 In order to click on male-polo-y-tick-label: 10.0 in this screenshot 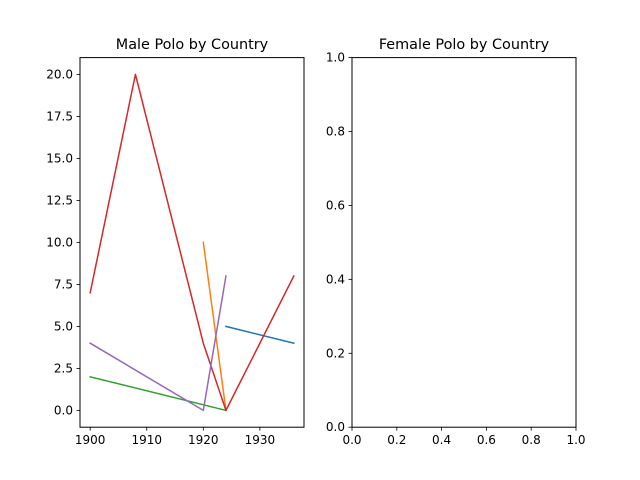, I will do `click(59, 242)`.